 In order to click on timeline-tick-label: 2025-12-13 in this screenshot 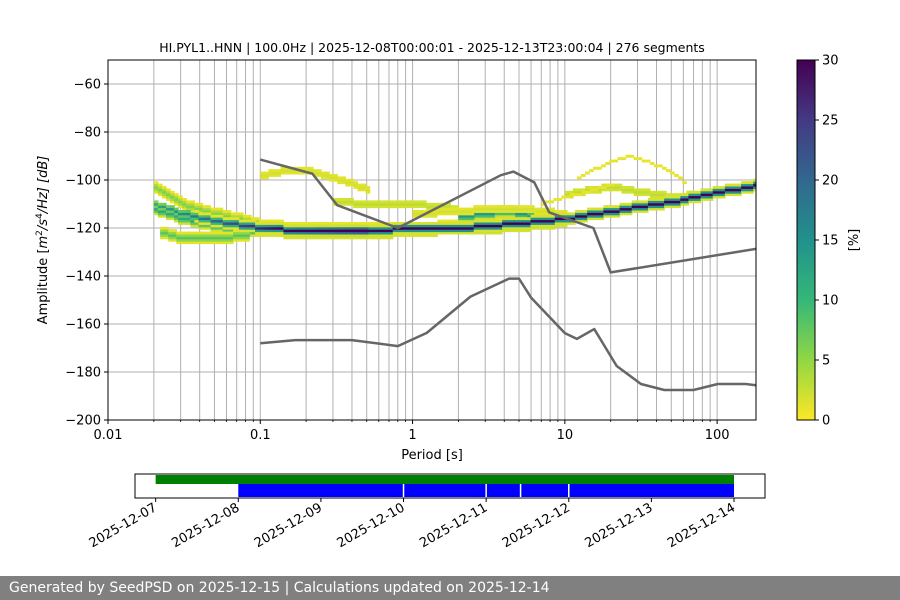, I will do `click(618, 525)`.